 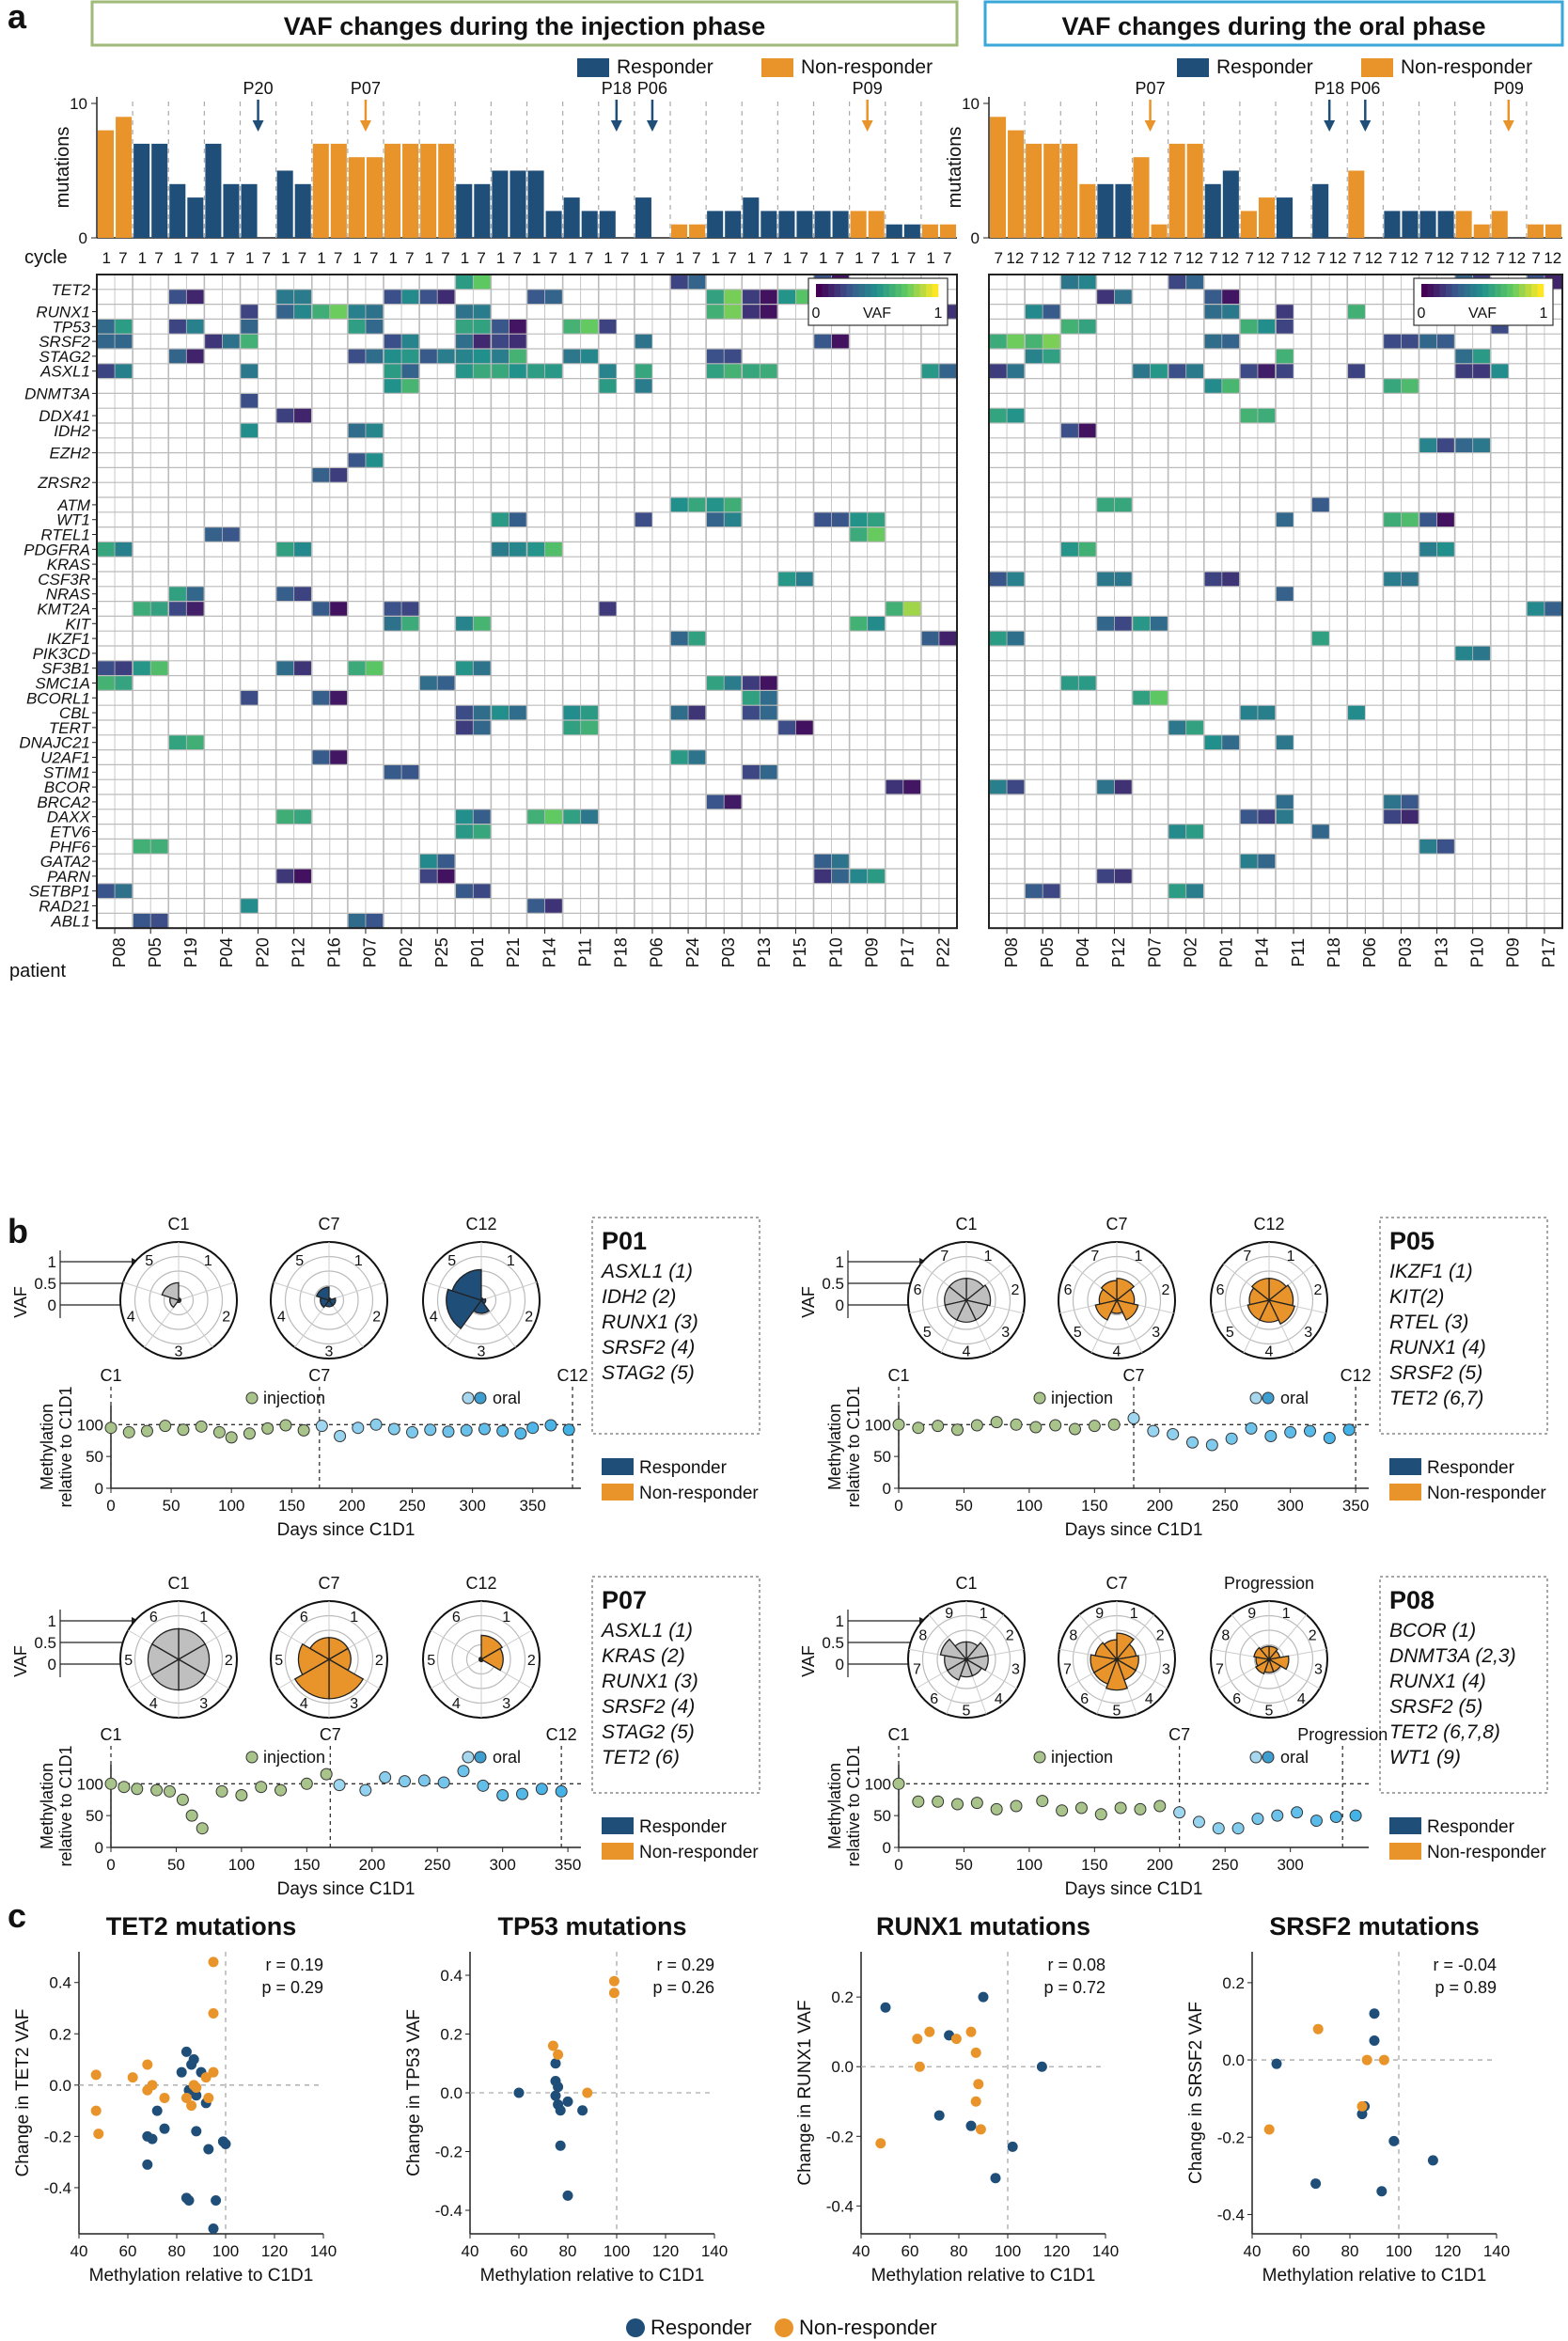 What do you see at coordinates (1084, 1699) in the screenshot?
I see `polar-chart-P08-sector-label: 6` at bounding box center [1084, 1699].